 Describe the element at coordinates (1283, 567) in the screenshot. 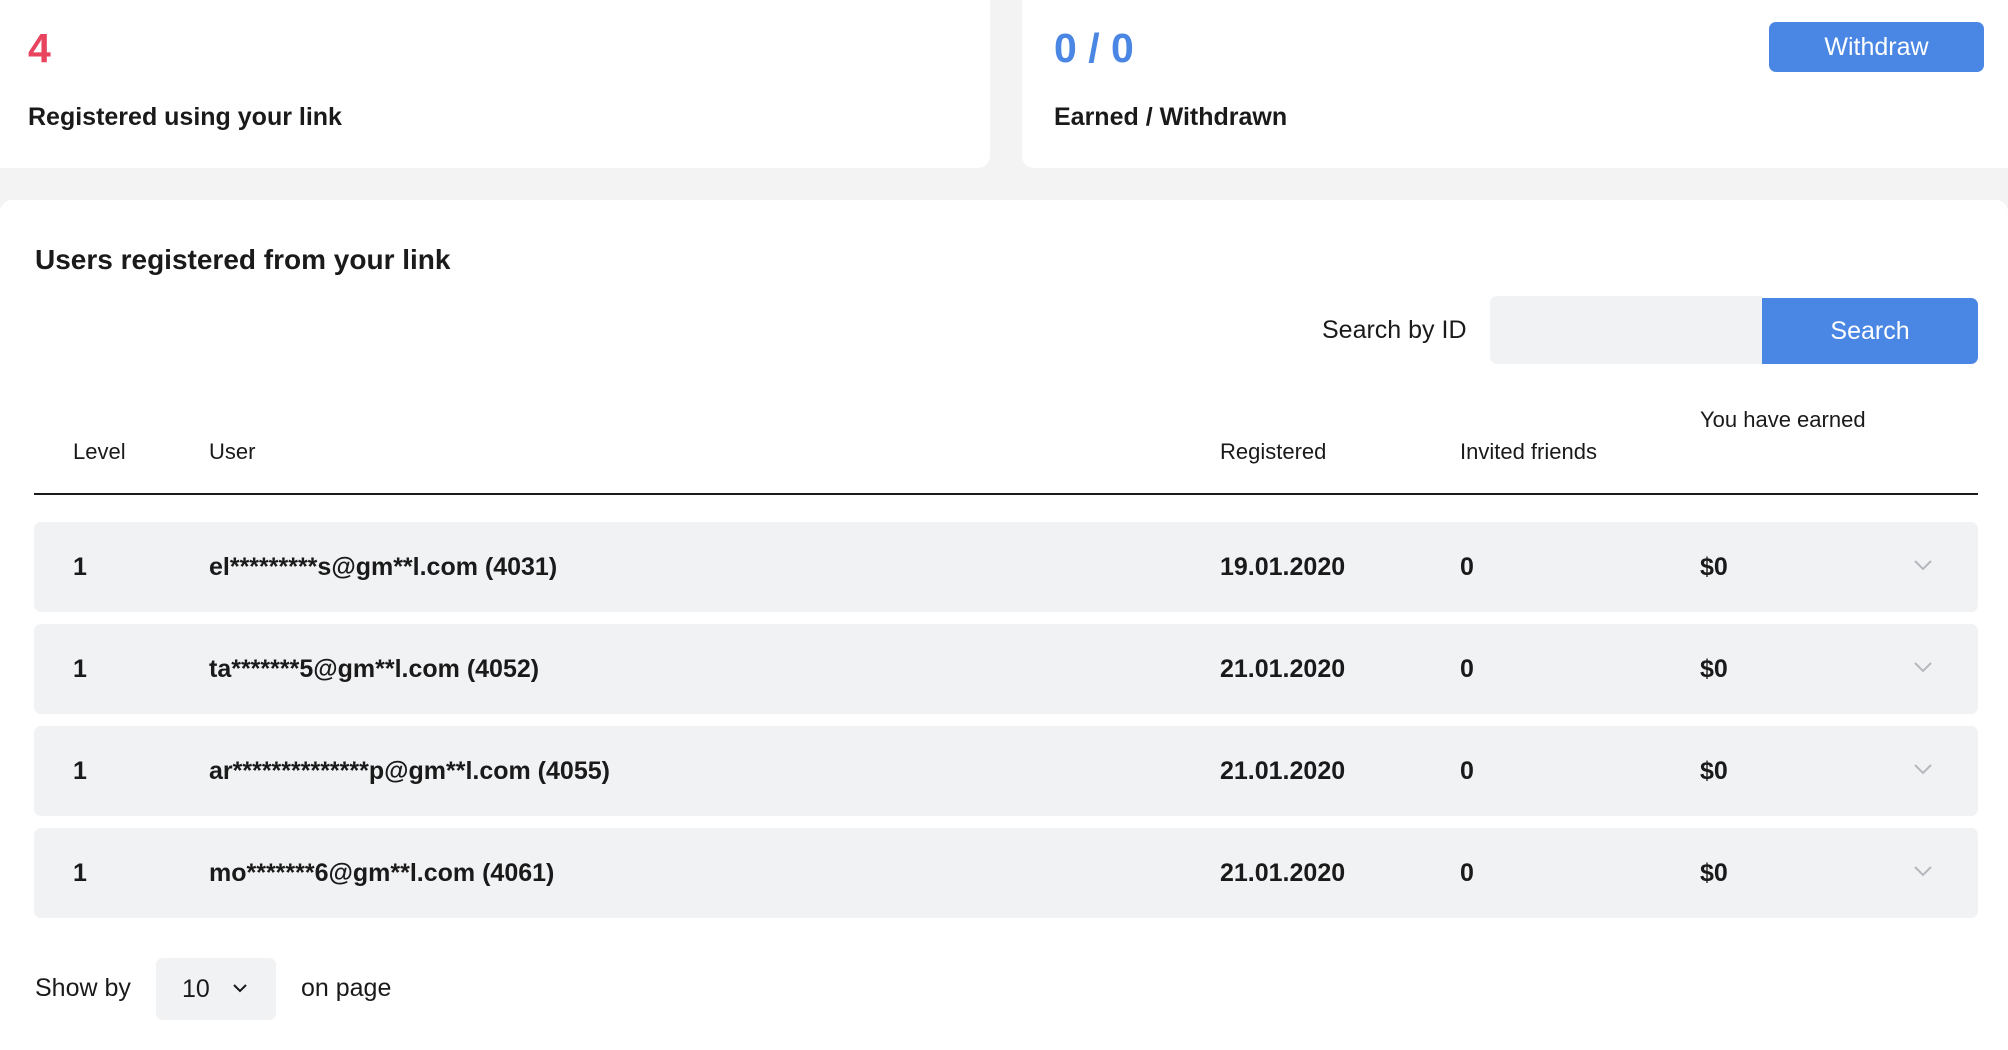

I see `row-registered: 19.01.2020` at that location.